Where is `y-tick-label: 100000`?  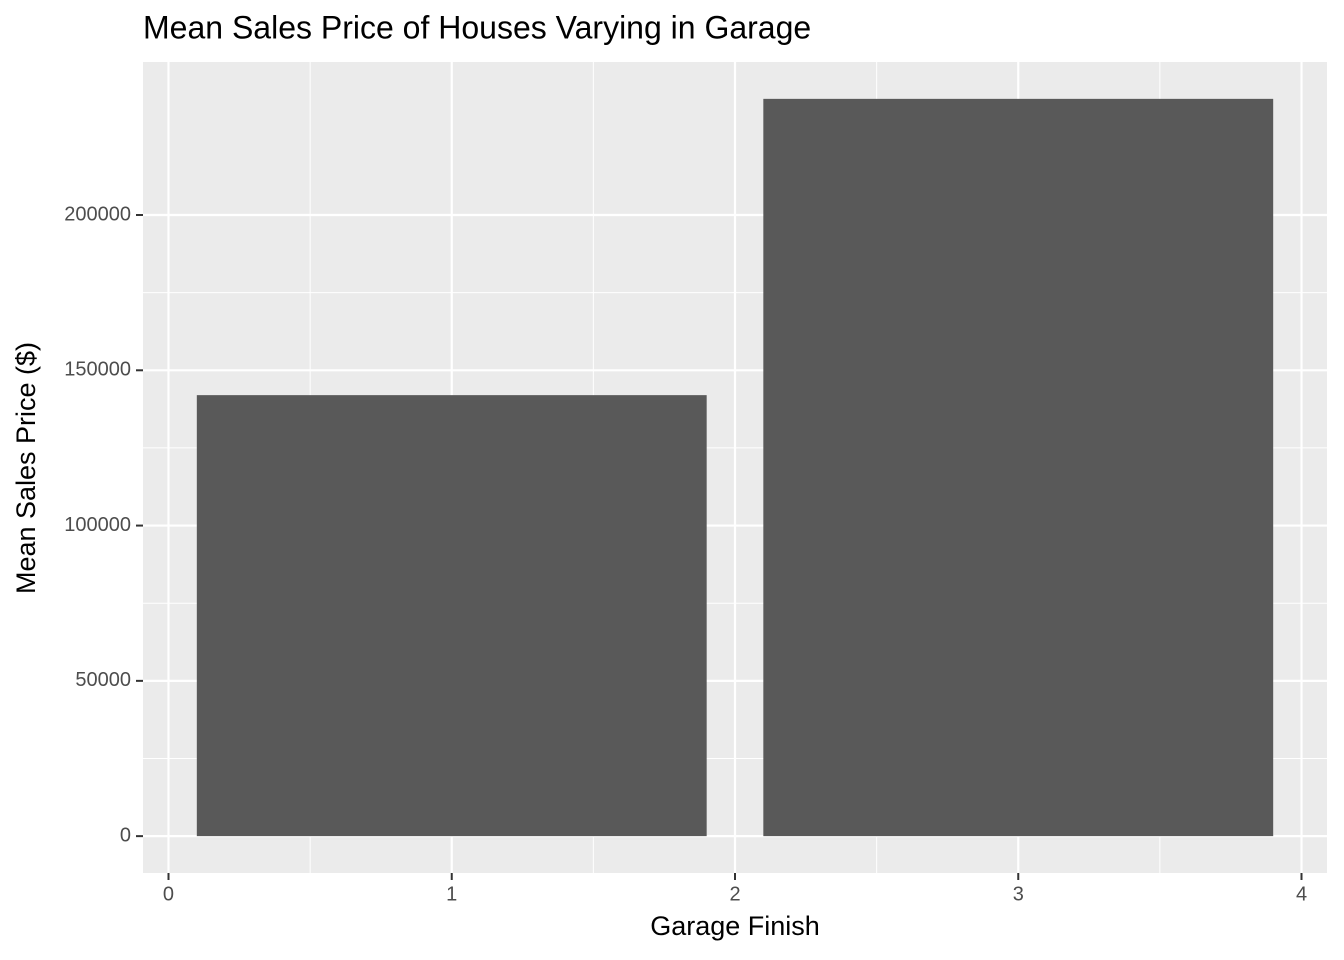
y-tick-label: 100000 is located at coordinates (97, 525).